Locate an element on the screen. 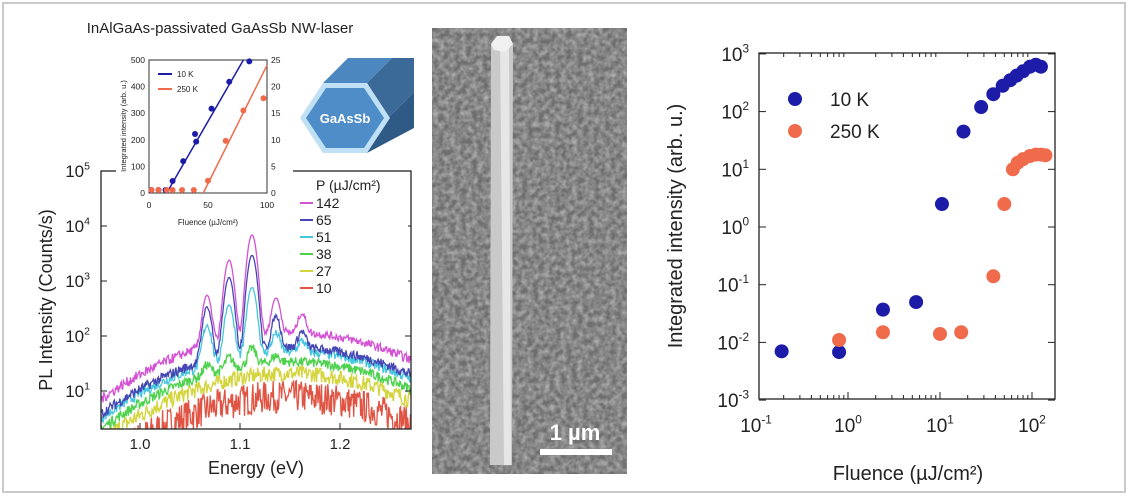  x-axis-title: Energy (eV) is located at coordinates (256, 468).